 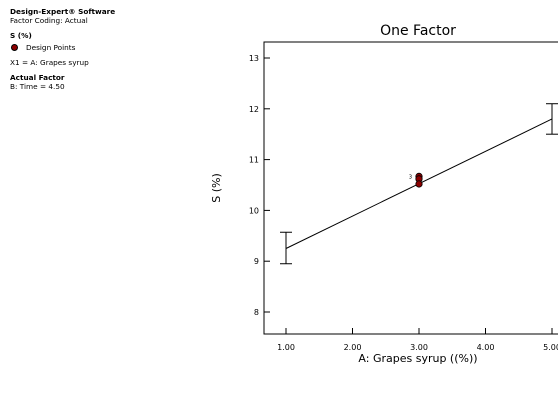 I want to click on chart-title: One Factor, so click(x=418, y=31).